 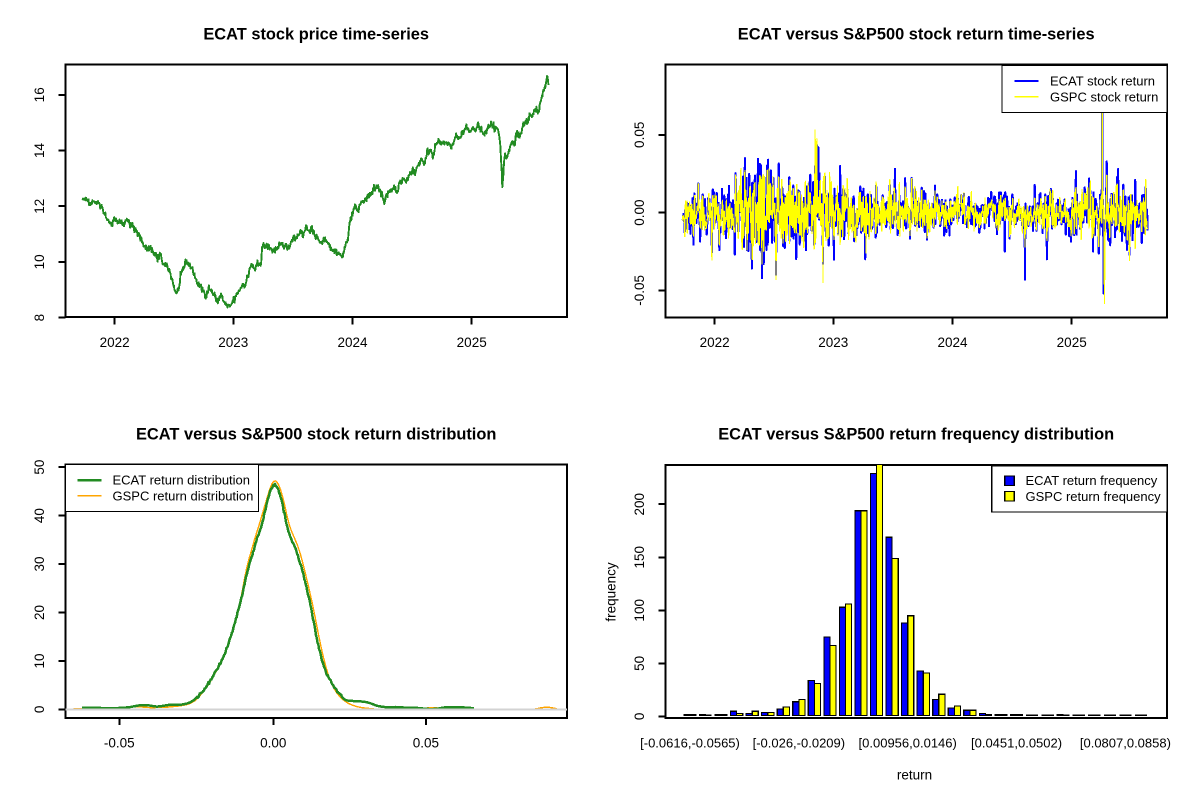 I want to click on svg-text: 14, so click(x=39, y=151).